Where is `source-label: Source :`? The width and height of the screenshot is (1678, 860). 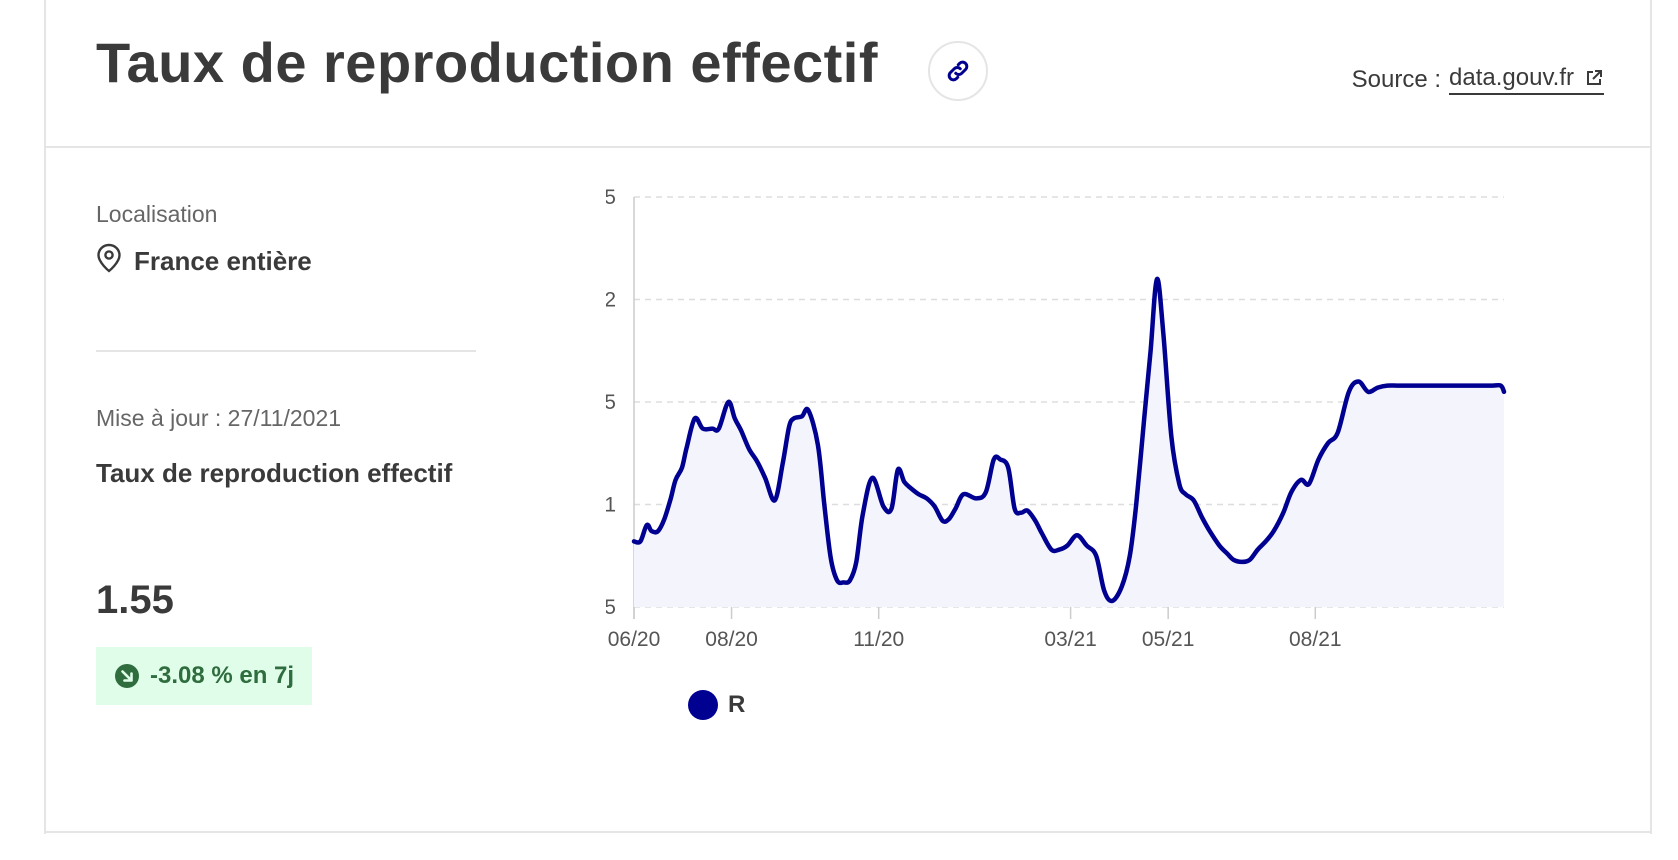
source-label: Source : is located at coordinates (1396, 79).